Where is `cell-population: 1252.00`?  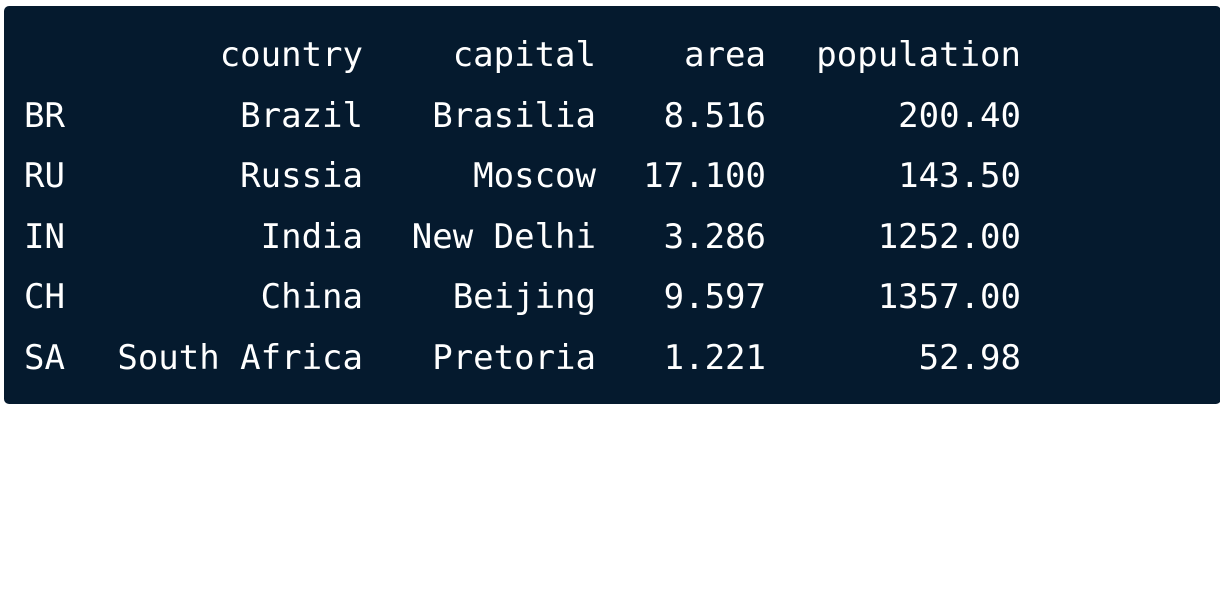
cell-population: 1252.00 is located at coordinates (949, 237).